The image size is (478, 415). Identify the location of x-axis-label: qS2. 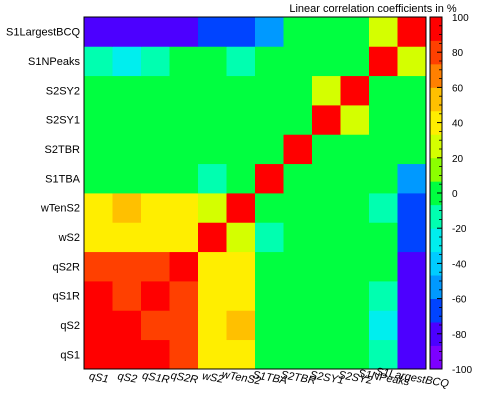
(127, 377).